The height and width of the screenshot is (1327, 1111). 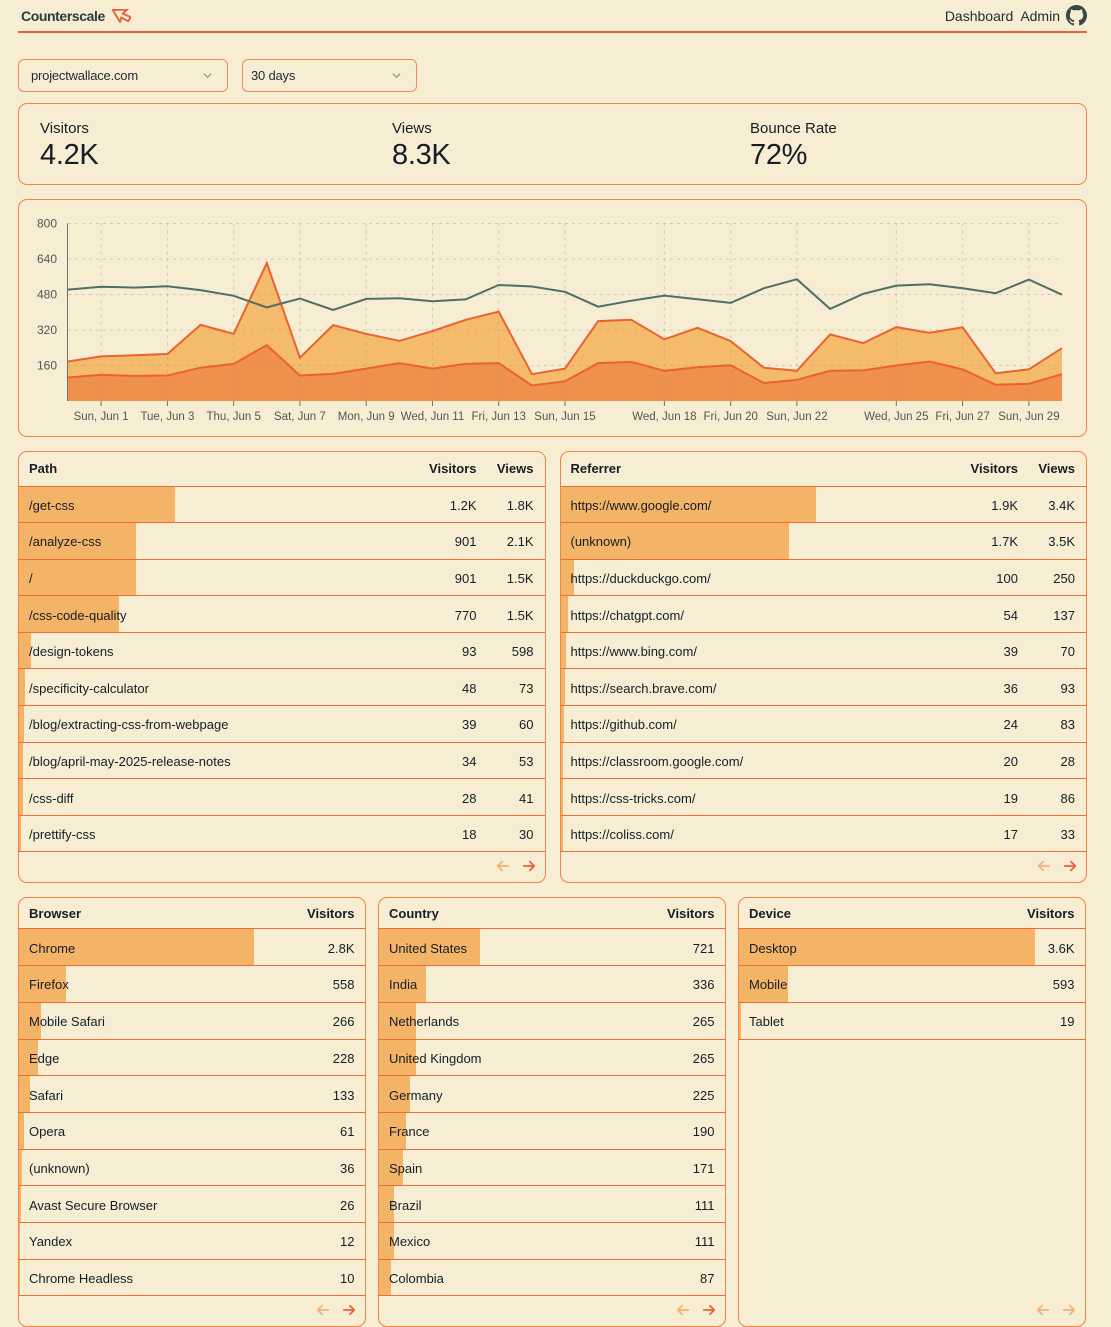 What do you see at coordinates (234, 417) in the screenshot?
I see `svg-text: Thu, Jun 5` at bounding box center [234, 417].